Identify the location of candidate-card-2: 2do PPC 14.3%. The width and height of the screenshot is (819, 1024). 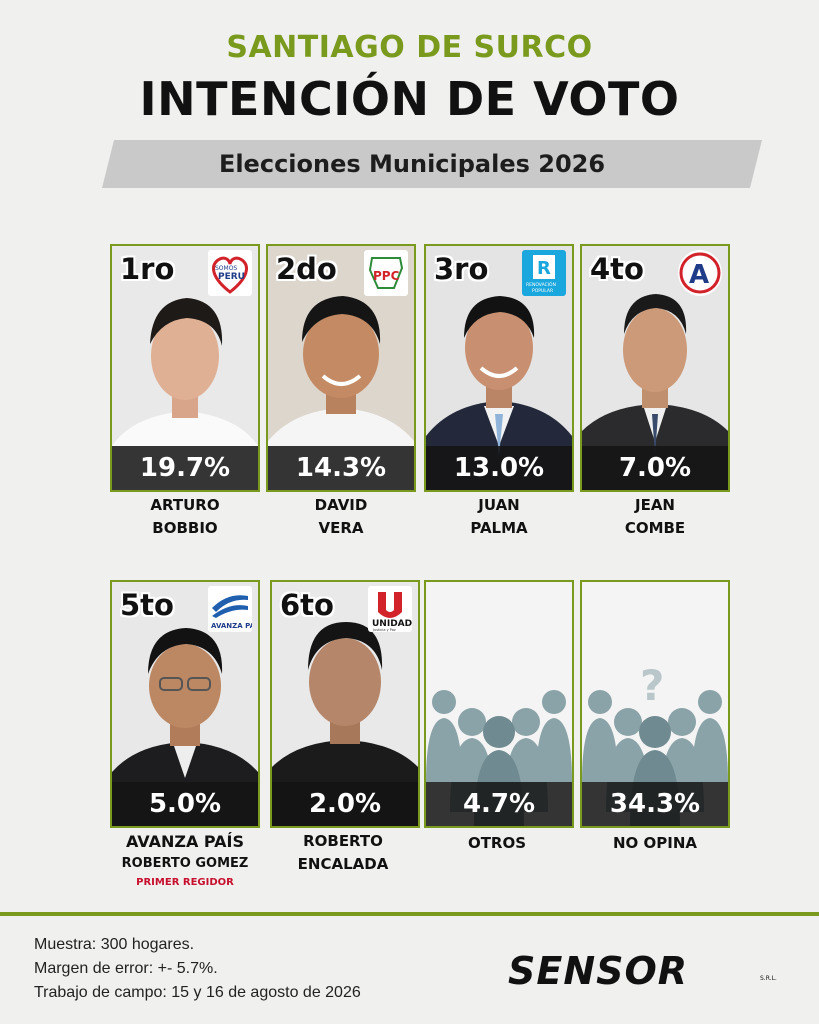
(341, 368).